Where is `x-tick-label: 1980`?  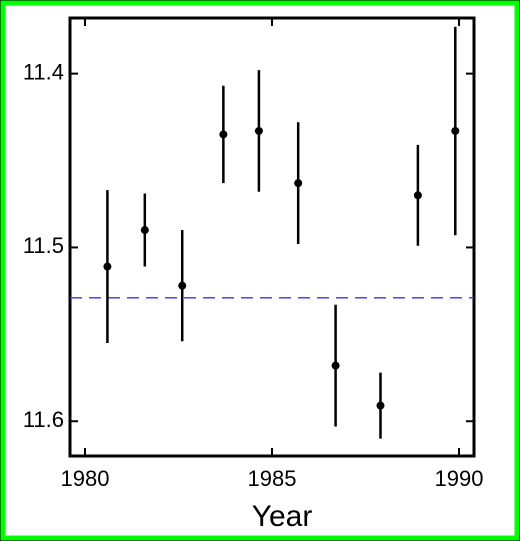 x-tick-label: 1980 is located at coordinates (84, 478).